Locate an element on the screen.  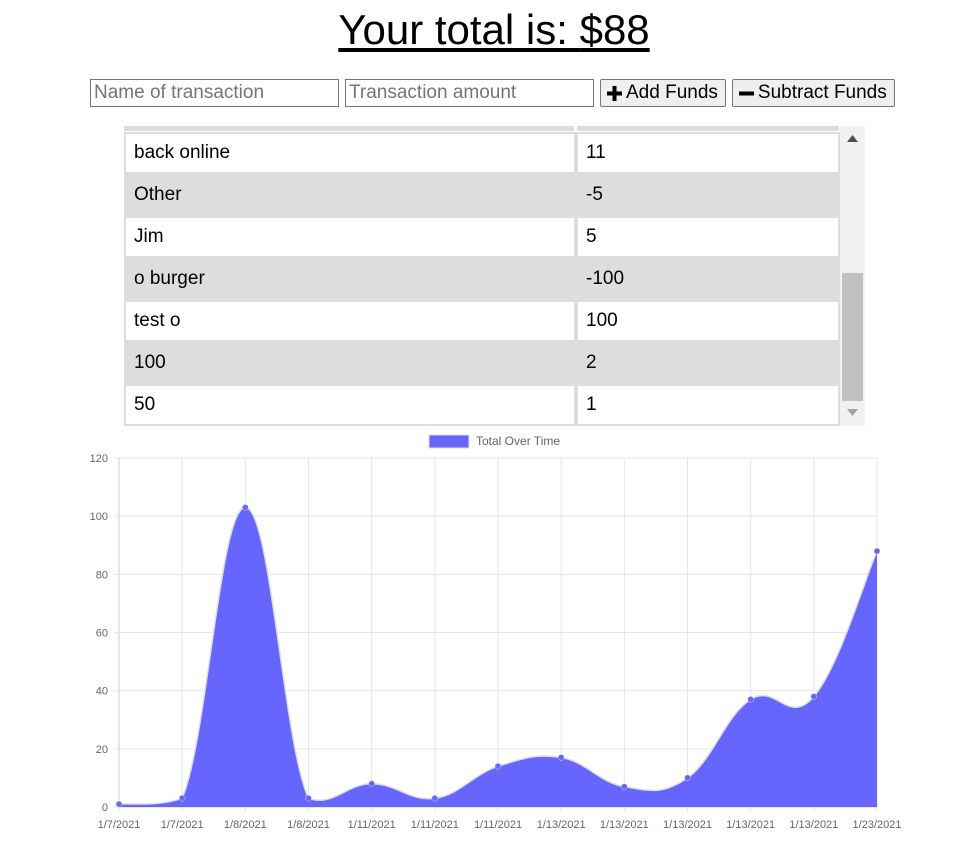
transaction-name-cell: 100 is located at coordinates (350, 363).